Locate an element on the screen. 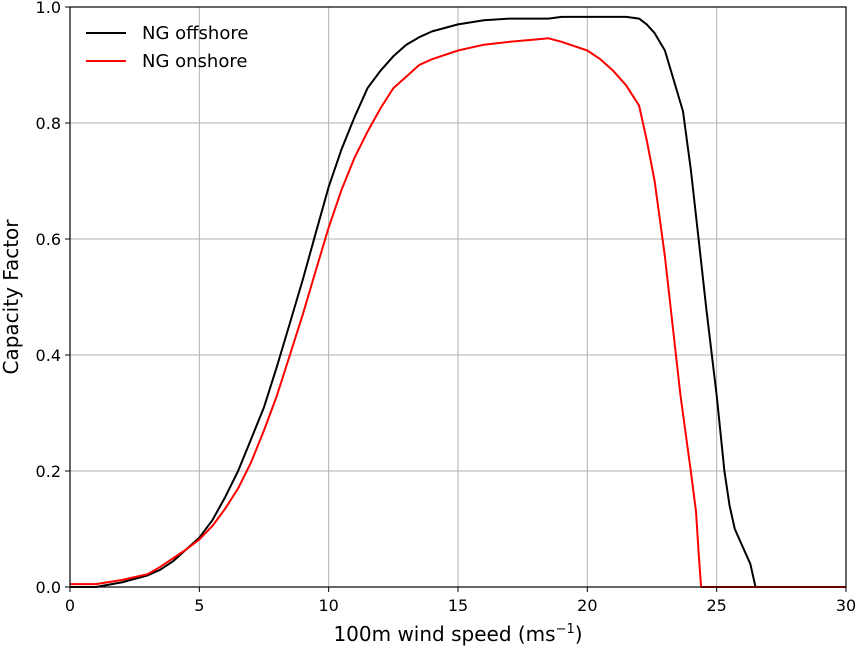 Image resolution: width=856 pixels, height=648 pixels. legend: NG offshore NG onshore is located at coordinates (167, 47).